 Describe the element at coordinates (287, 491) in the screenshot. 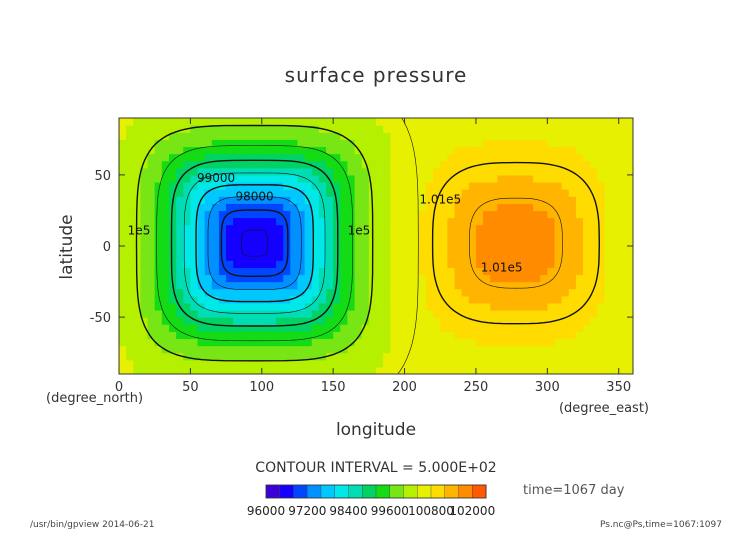

I see `colorbar-swatch` at that location.